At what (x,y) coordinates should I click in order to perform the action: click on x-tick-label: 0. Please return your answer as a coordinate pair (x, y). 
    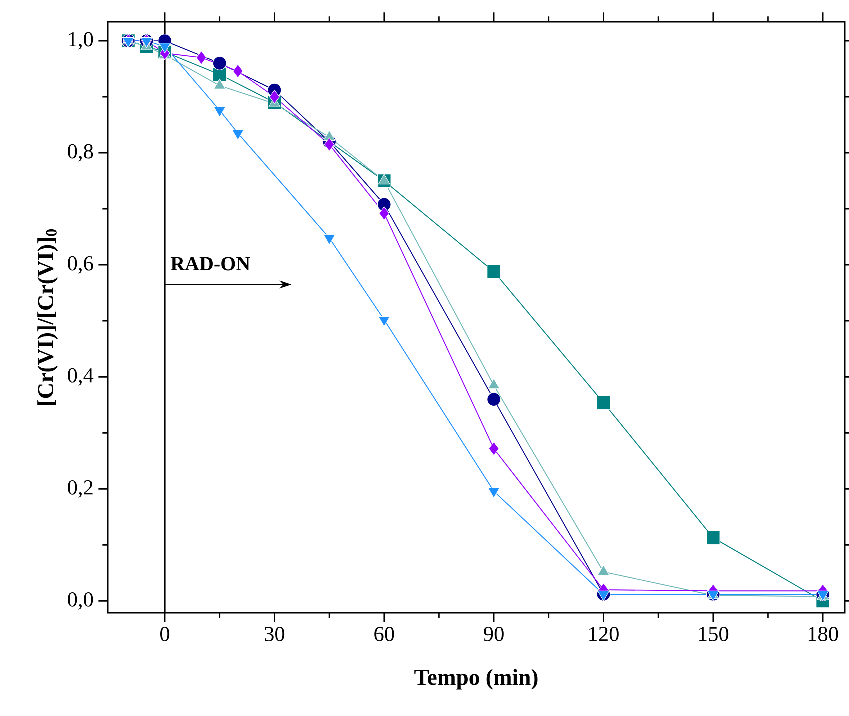
    Looking at the image, I should click on (165, 634).